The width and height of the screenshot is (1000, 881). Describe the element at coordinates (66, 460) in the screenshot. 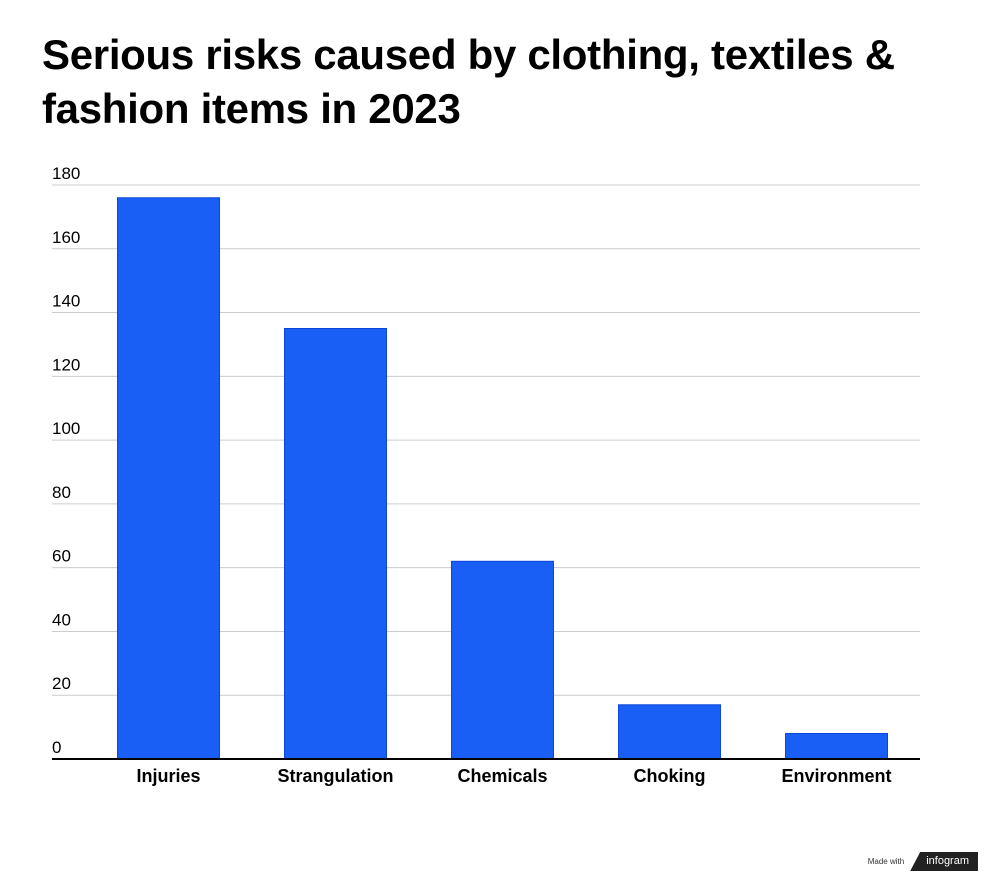

I see `y-axis-ticks: 0 20 40 60 80 100 120 140 160 180` at that location.